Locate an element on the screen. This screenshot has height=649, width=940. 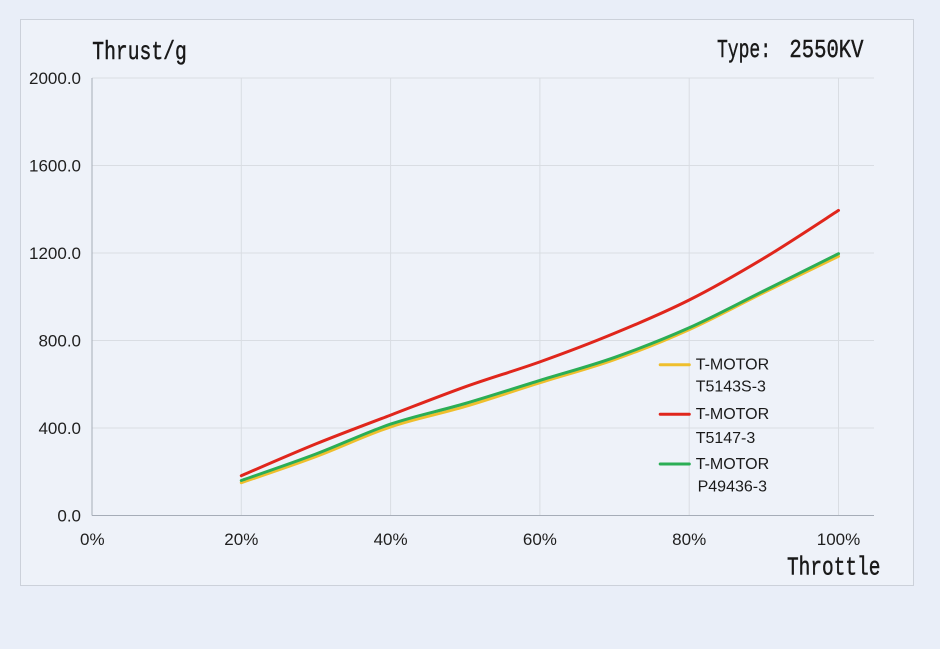
svg-text: P49436-3 is located at coordinates (732, 487).